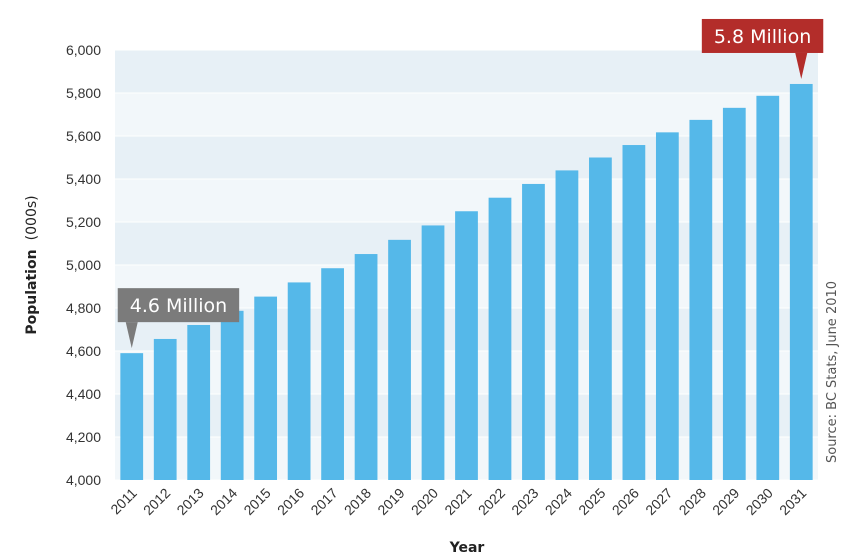 This screenshot has width=844, height=556. Describe the element at coordinates (156, 501) in the screenshot. I see `x-tick-label: 2012` at that location.